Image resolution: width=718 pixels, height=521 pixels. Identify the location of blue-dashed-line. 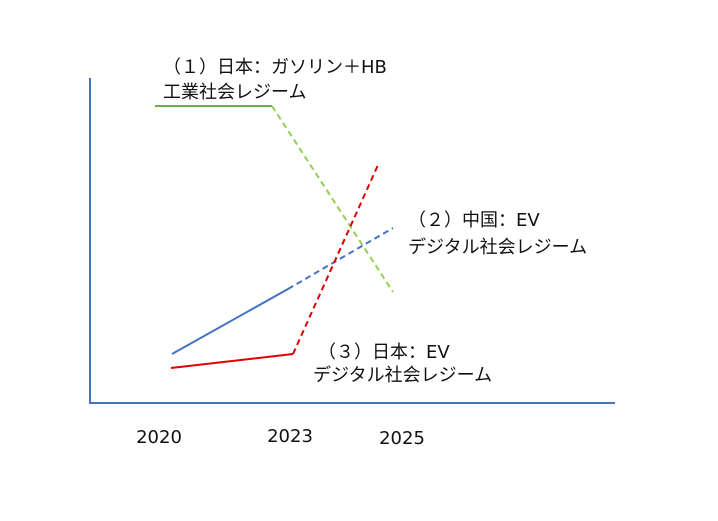
(340, 258).